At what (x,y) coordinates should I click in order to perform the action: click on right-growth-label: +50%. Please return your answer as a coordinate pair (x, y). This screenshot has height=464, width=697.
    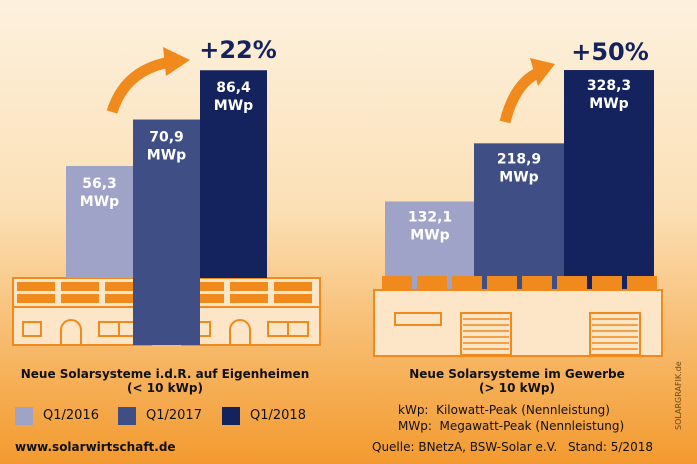
    Looking at the image, I should click on (610, 52).